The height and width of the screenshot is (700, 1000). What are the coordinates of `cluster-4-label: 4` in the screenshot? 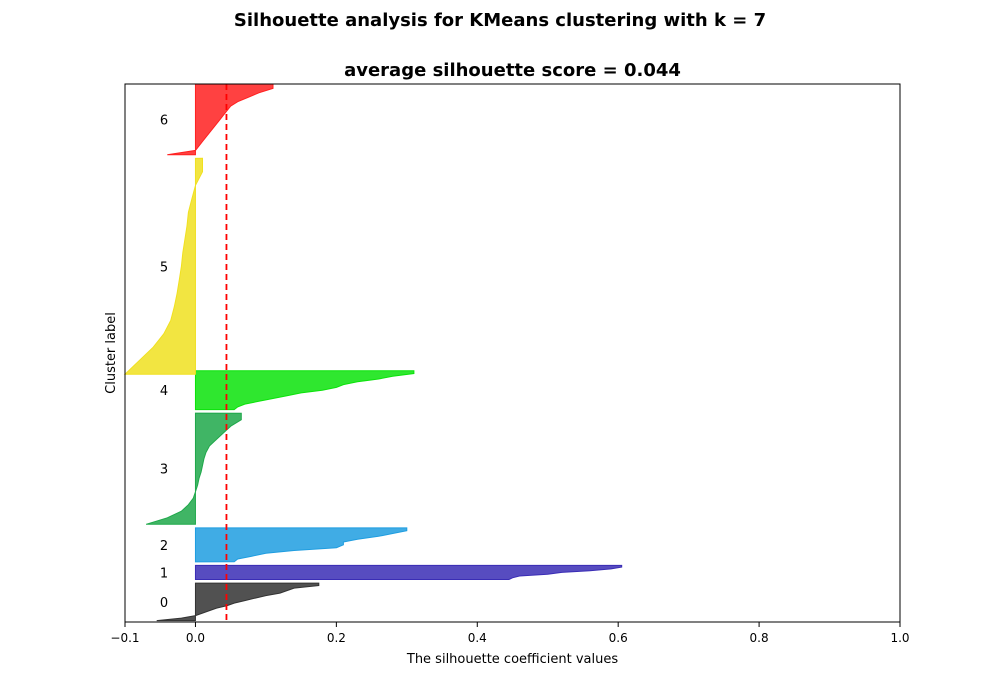 It's located at (164, 391).